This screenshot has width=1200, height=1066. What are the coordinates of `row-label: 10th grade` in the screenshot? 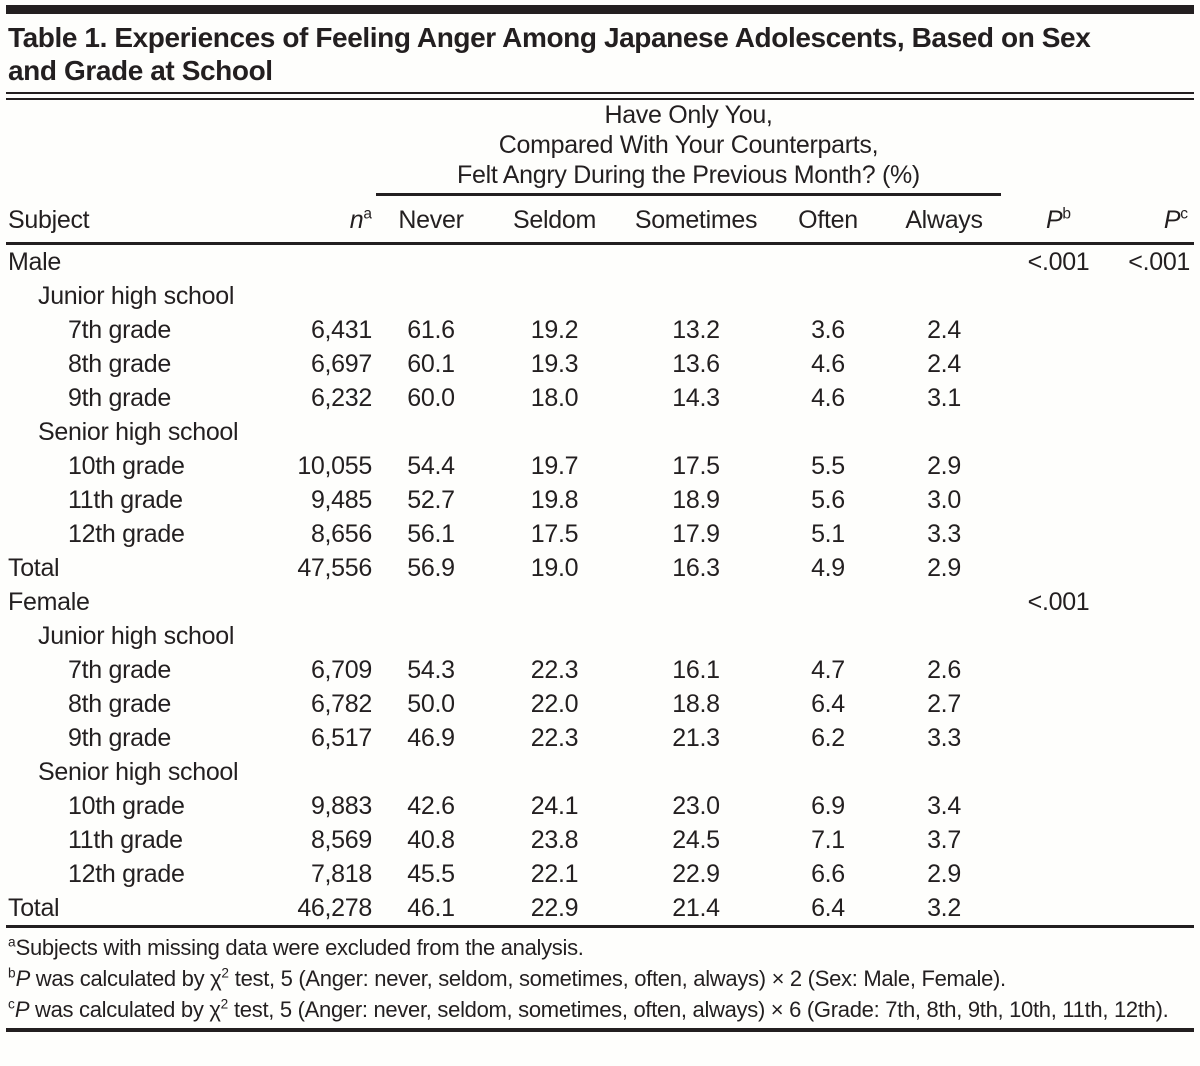 It's located at (126, 805).